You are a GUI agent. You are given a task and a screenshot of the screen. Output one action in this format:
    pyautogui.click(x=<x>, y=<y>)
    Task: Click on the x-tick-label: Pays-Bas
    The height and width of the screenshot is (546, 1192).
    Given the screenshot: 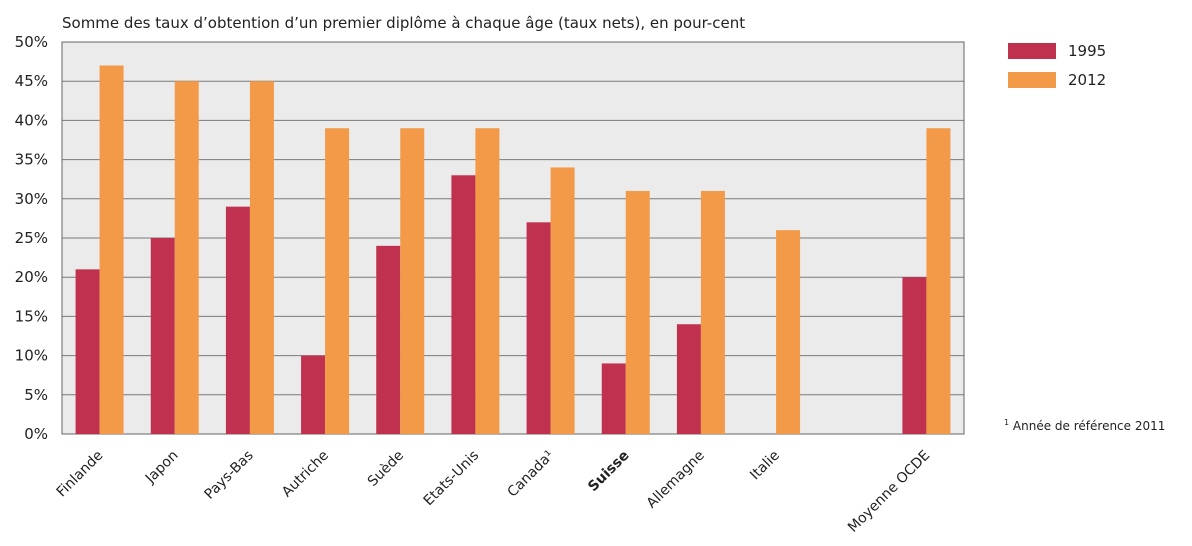 What is the action you would take?
    pyautogui.click(x=229, y=475)
    